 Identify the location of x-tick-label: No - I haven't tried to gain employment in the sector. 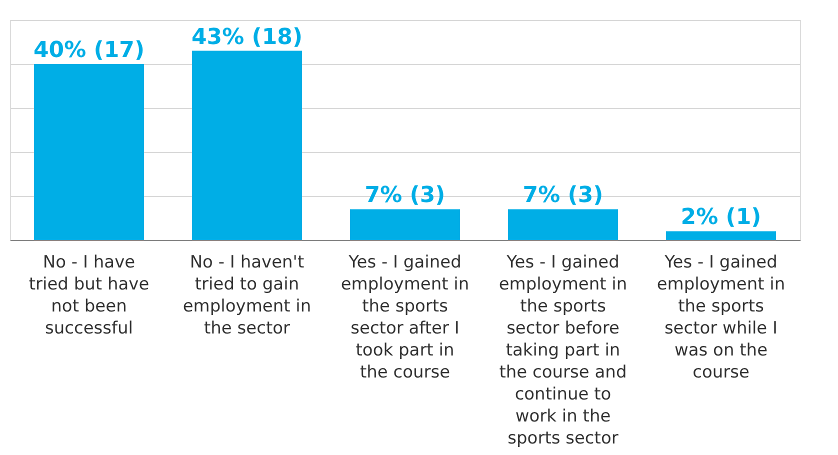
(247, 295).